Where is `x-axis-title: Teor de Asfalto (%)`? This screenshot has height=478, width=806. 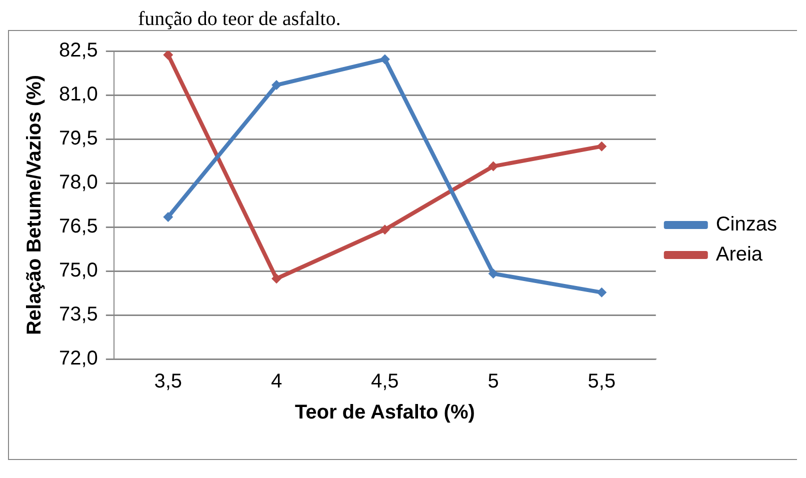 x-axis-title: Teor de Asfalto (%) is located at coordinates (384, 413).